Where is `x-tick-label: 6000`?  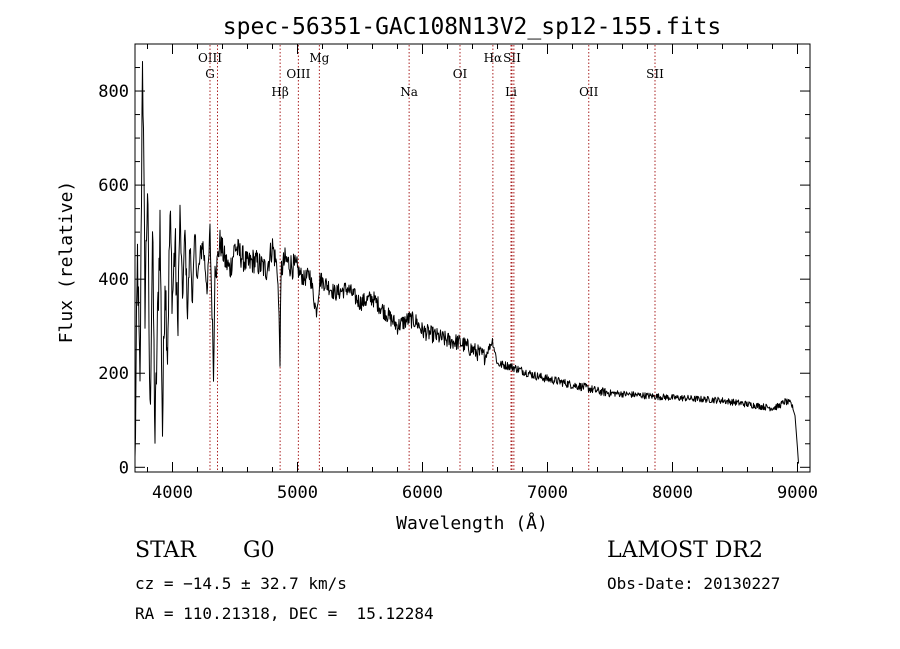
x-tick-label: 6000 is located at coordinates (422, 493).